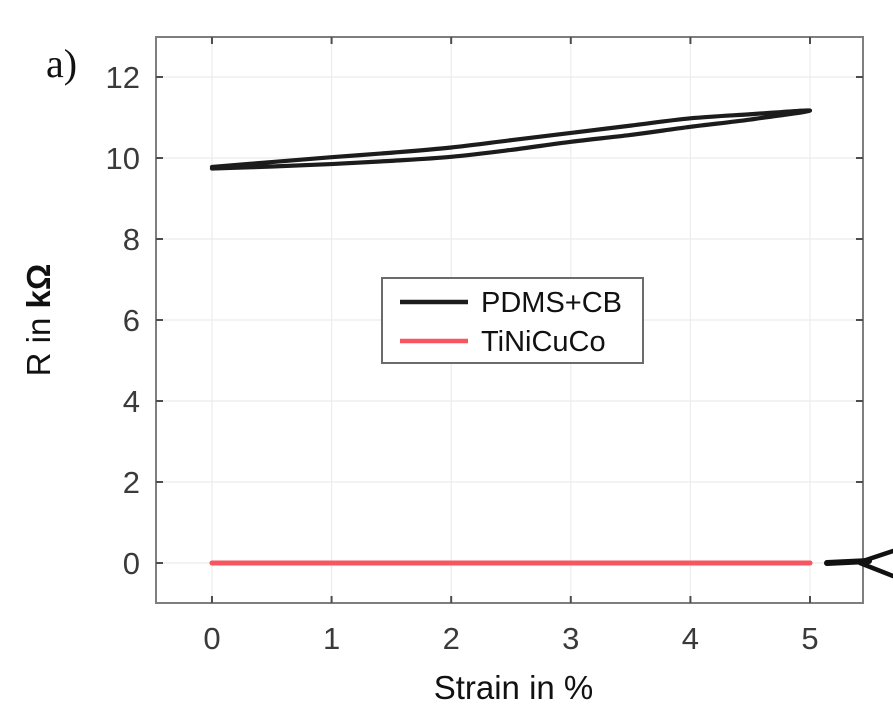 The width and height of the screenshot is (893, 724). I want to click on x-tick-label: 1, so click(331, 638).